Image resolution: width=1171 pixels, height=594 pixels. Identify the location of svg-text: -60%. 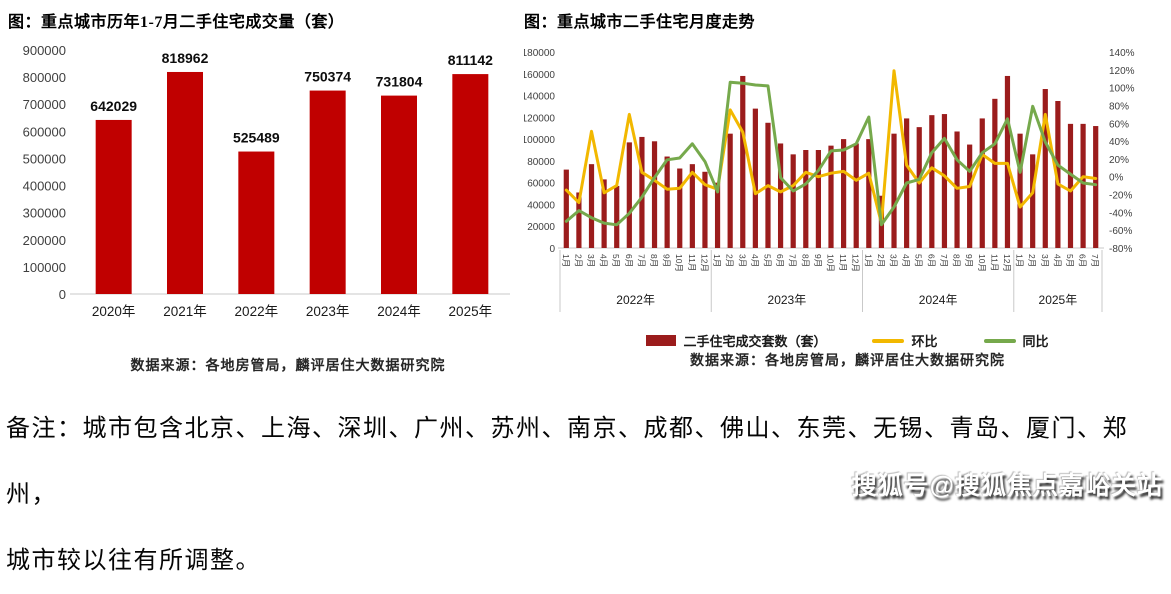
(1120, 231).